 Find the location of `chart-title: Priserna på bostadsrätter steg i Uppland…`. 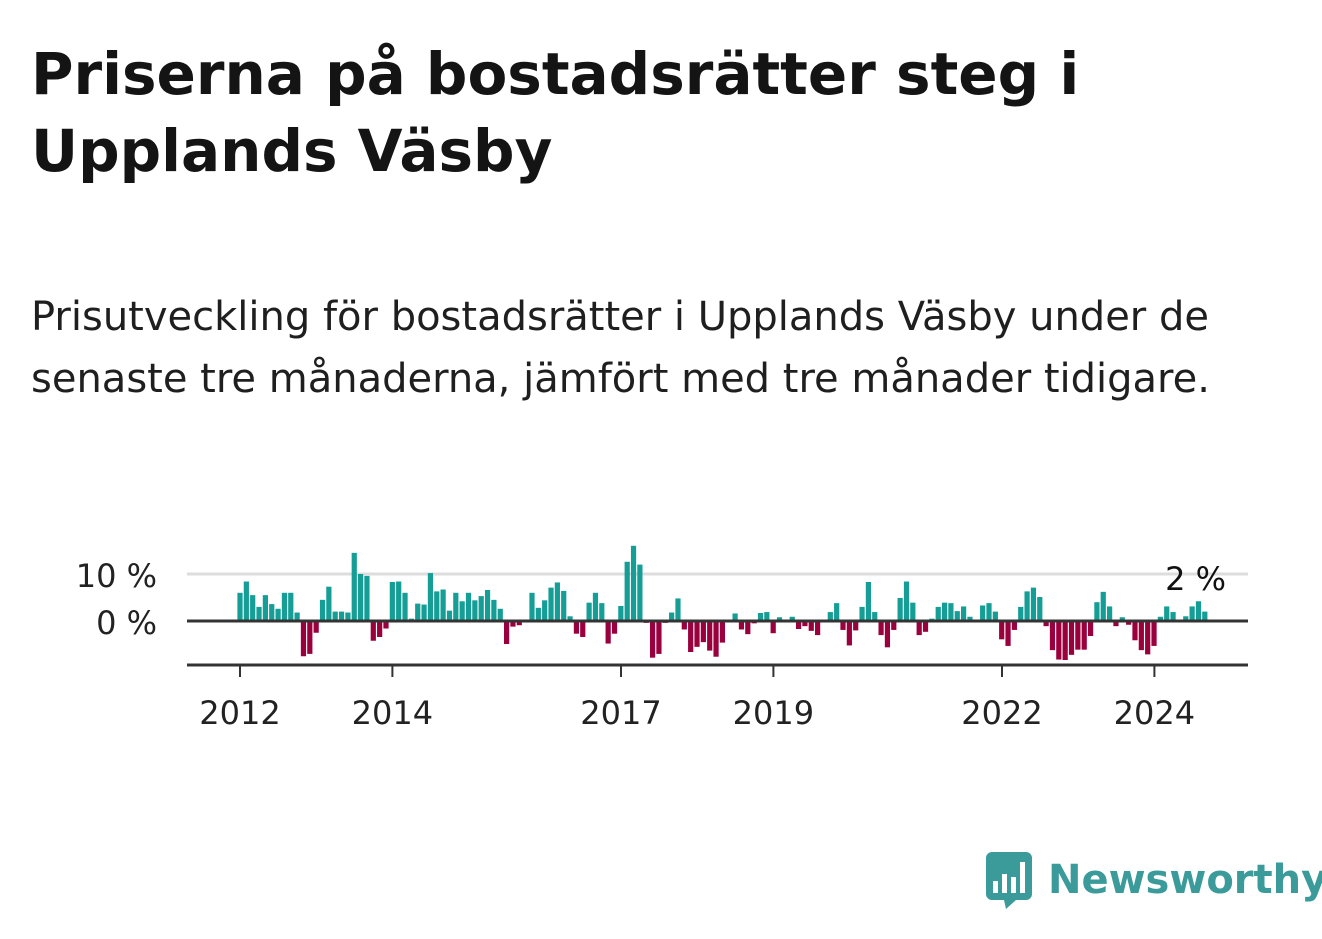

chart-title: Priserna på bostadsrätter steg i Uppland… is located at coordinates (555, 112).